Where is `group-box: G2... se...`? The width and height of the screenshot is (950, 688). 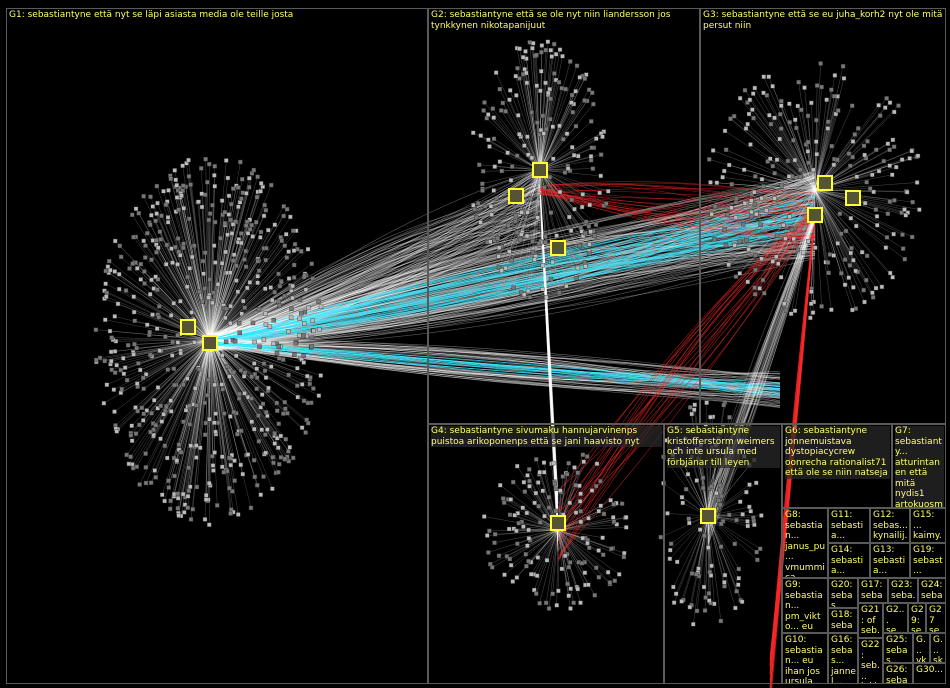
group-box: G2... se... is located at coordinates (895, 618).